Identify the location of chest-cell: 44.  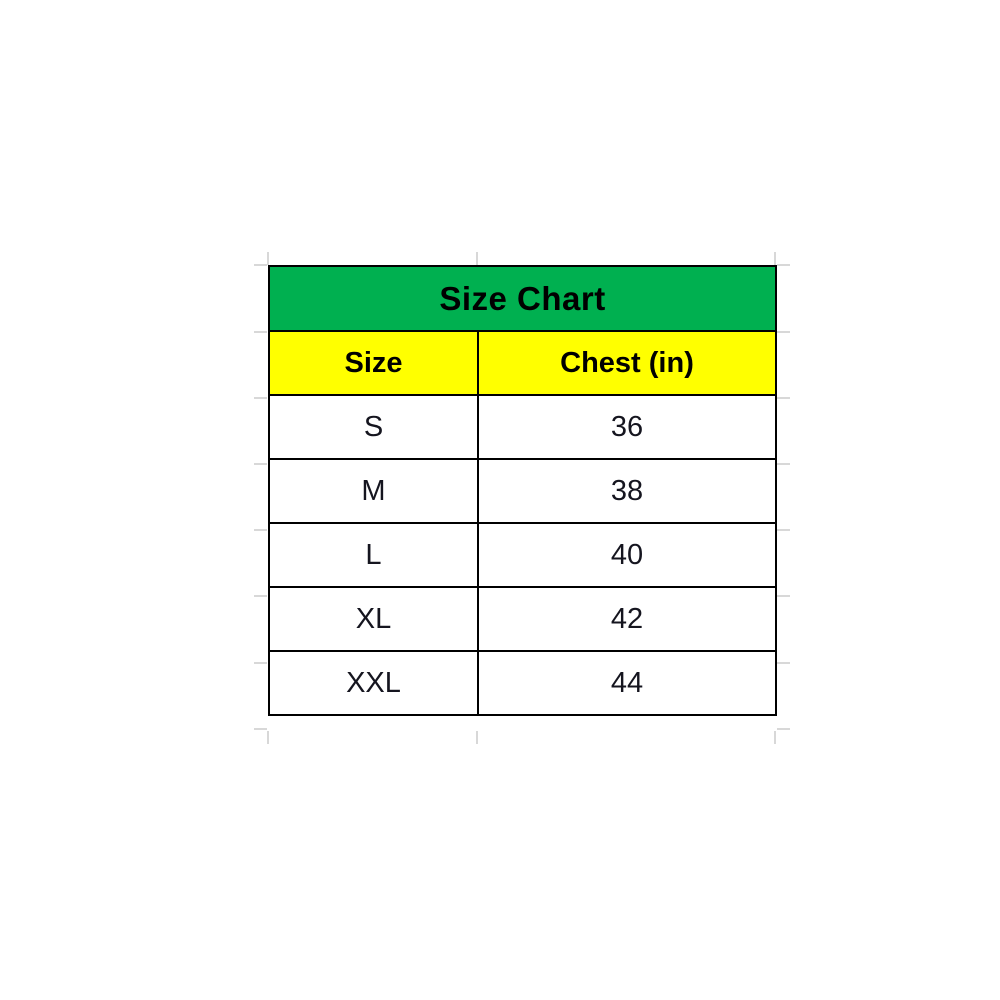
(627, 683).